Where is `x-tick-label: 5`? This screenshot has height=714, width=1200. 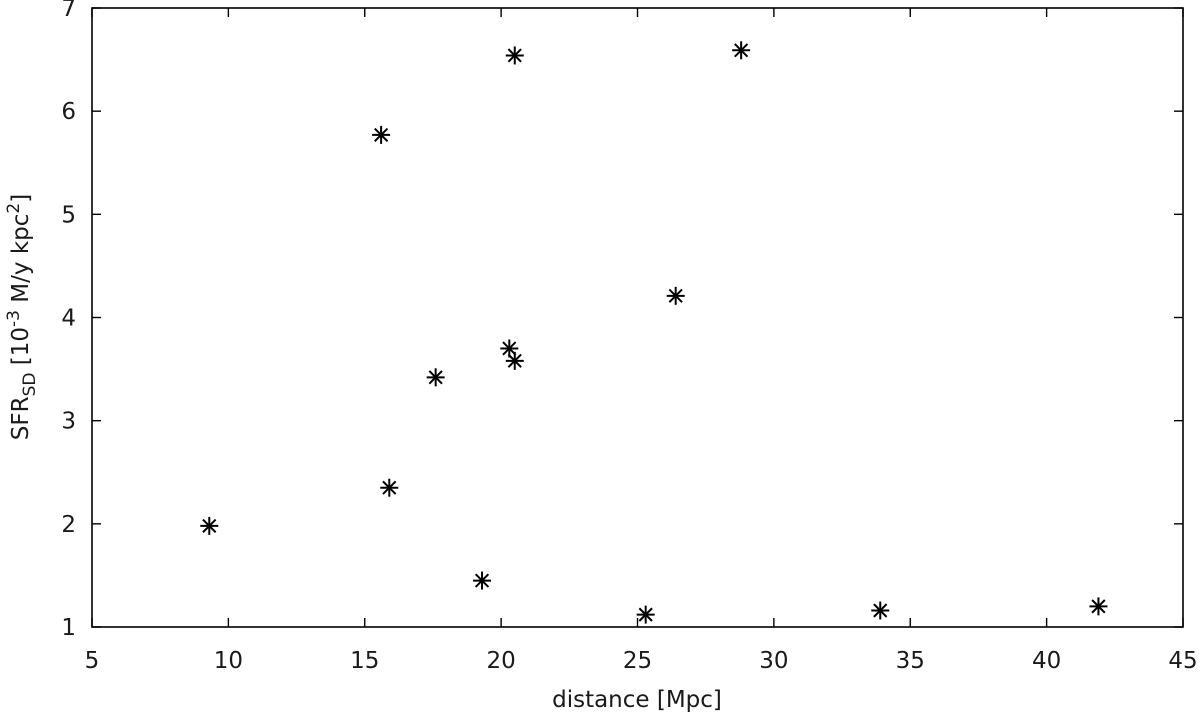
x-tick-label: 5 is located at coordinates (92, 661).